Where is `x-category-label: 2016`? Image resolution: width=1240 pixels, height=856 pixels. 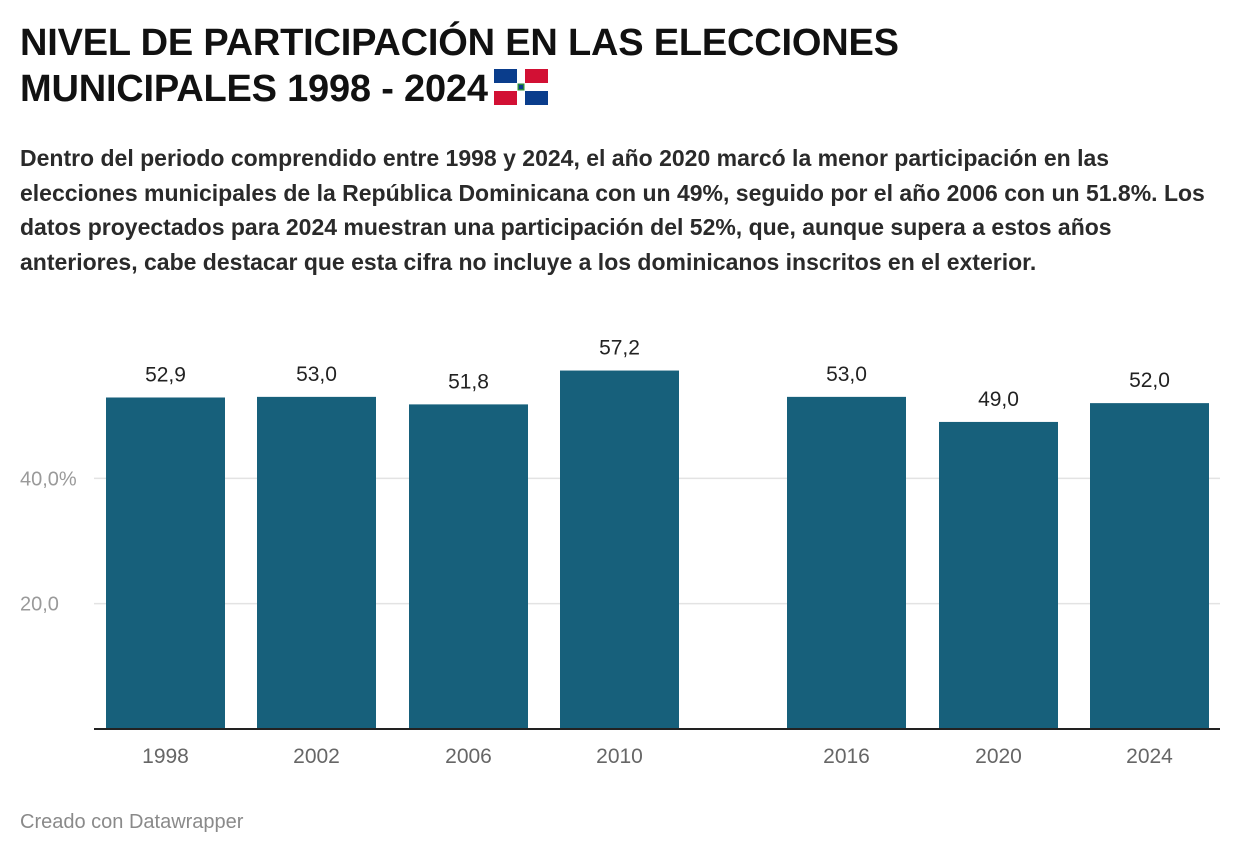
x-category-label: 2016 is located at coordinates (846, 756).